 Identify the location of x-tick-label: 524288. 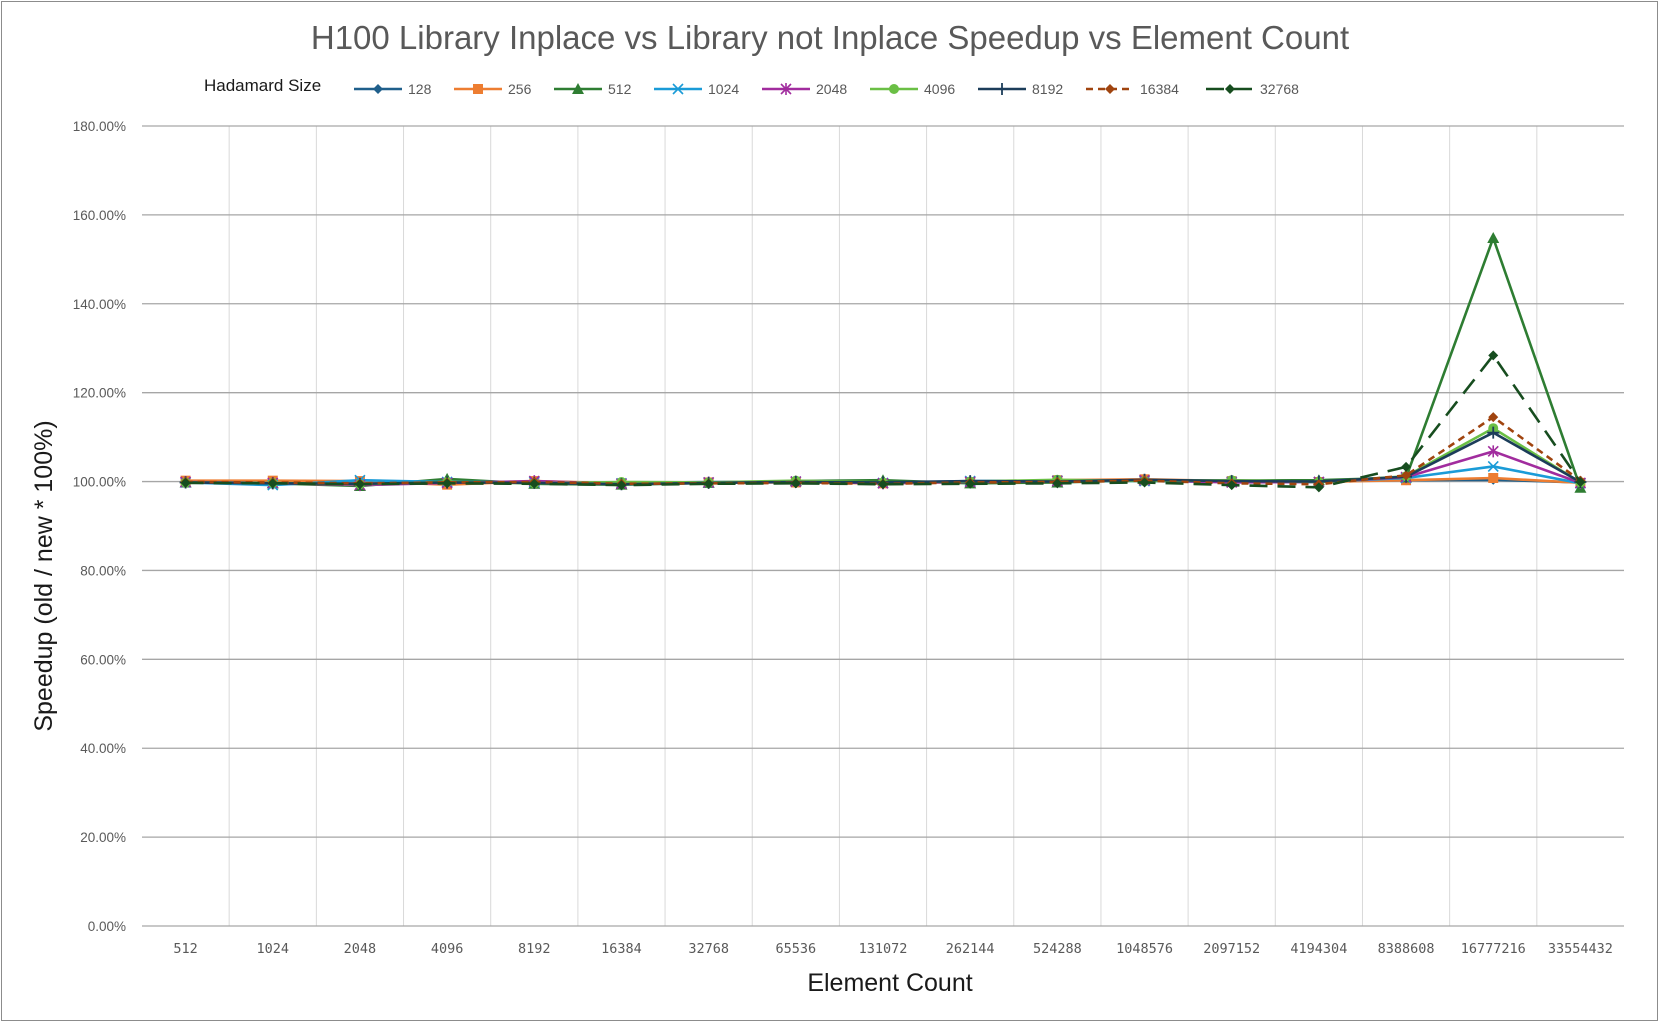
(1057, 949).